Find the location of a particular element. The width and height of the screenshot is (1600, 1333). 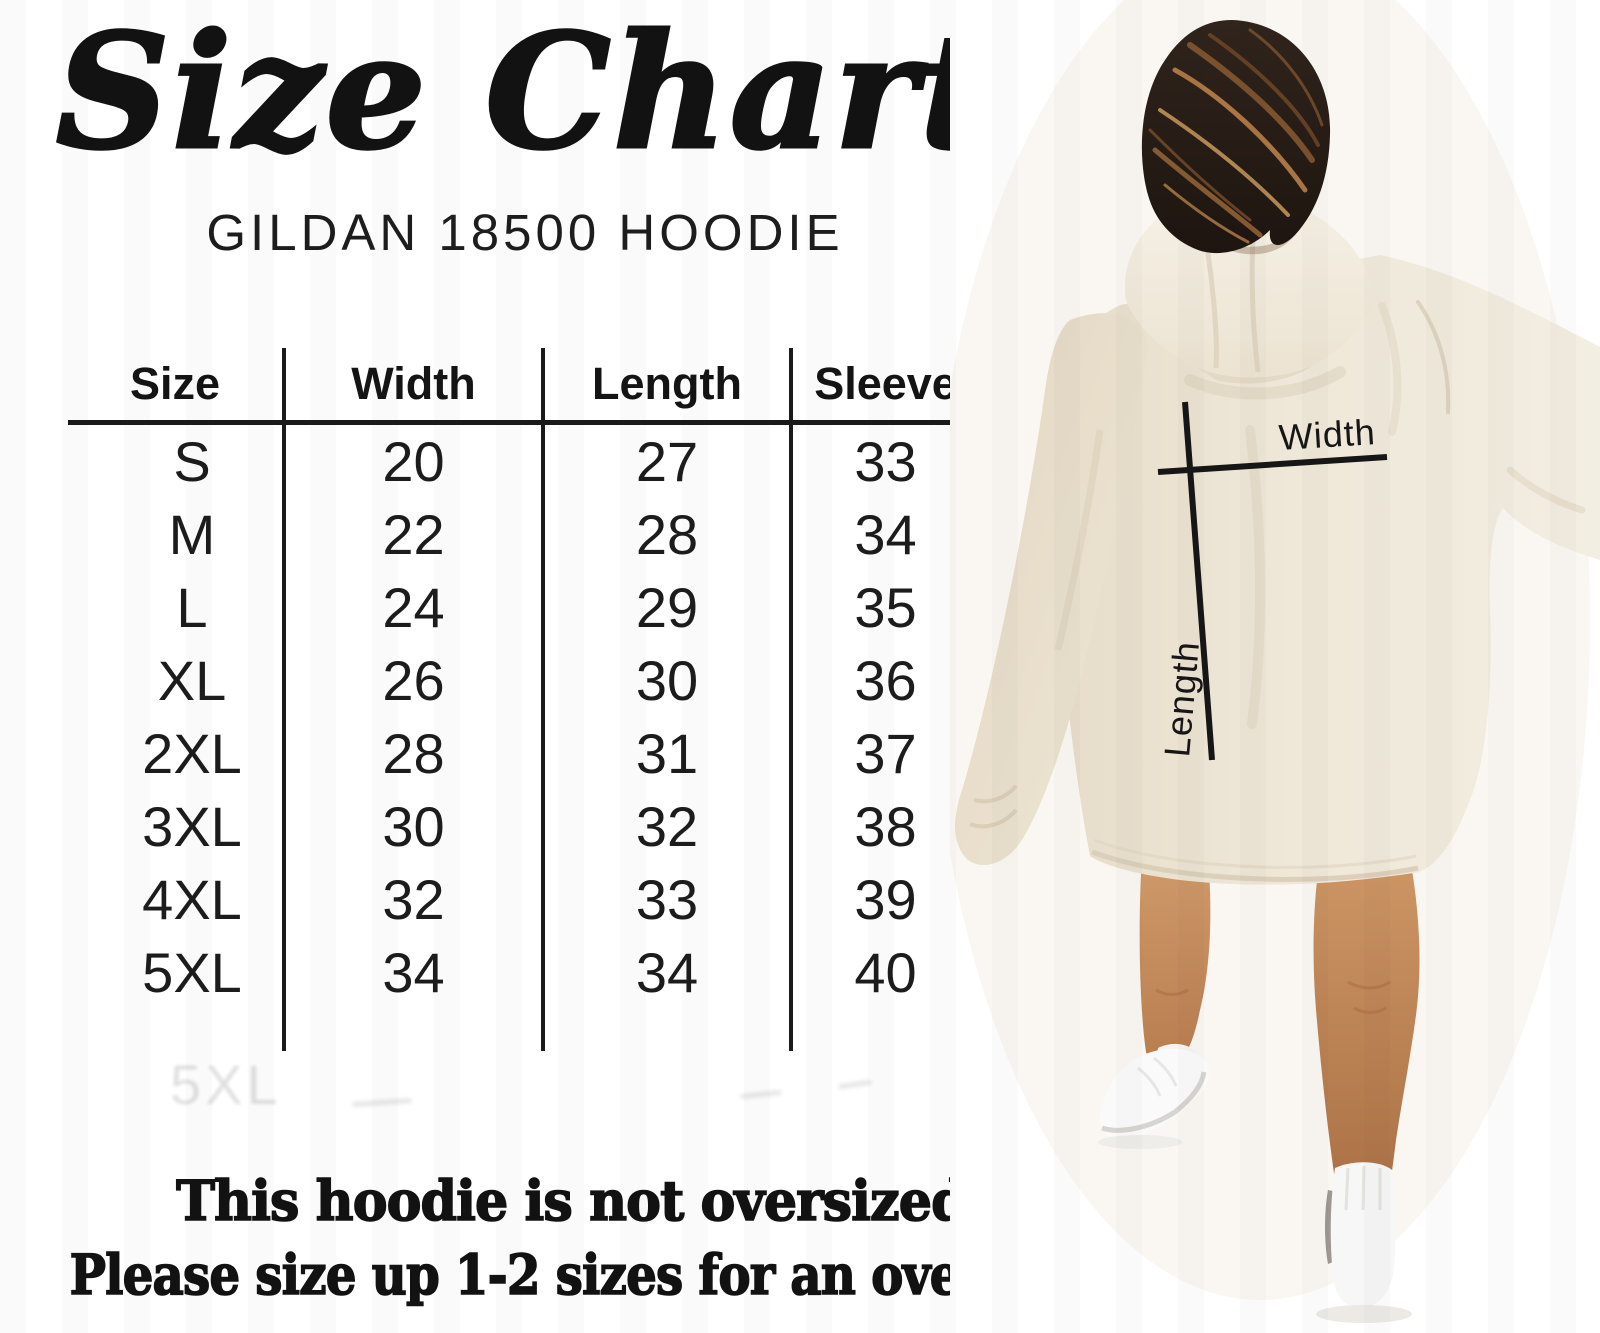

length-cell: 27 is located at coordinates (669, 461).